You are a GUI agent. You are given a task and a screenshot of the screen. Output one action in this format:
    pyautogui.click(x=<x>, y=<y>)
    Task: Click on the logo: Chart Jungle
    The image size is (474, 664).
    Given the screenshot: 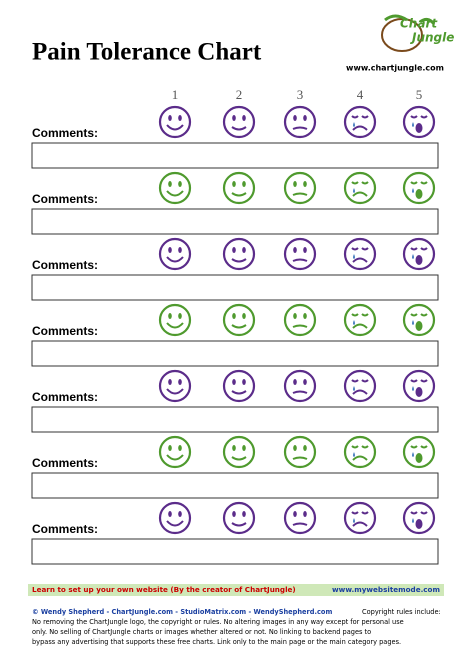 What is the action you would take?
    pyautogui.click(x=417, y=33)
    